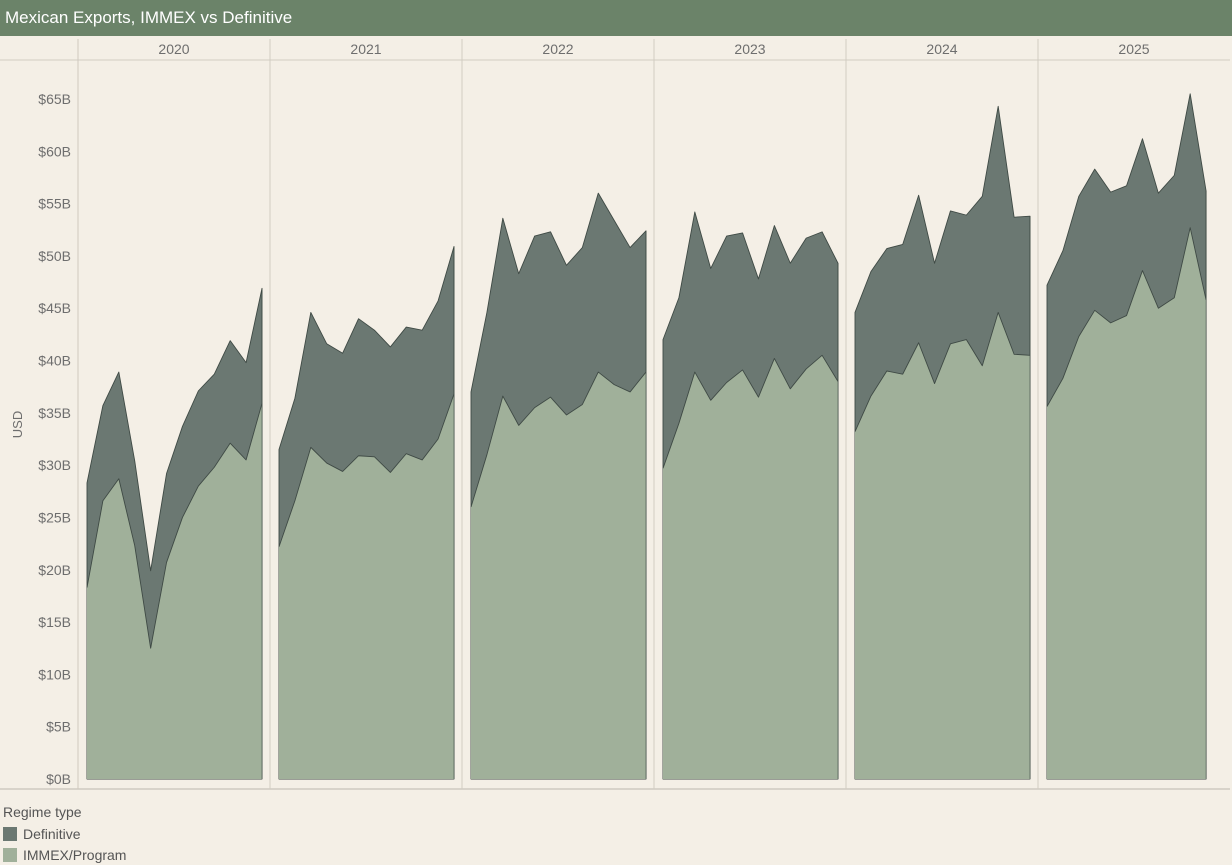  I want to click on y-tick-label: $55B, so click(54, 204).